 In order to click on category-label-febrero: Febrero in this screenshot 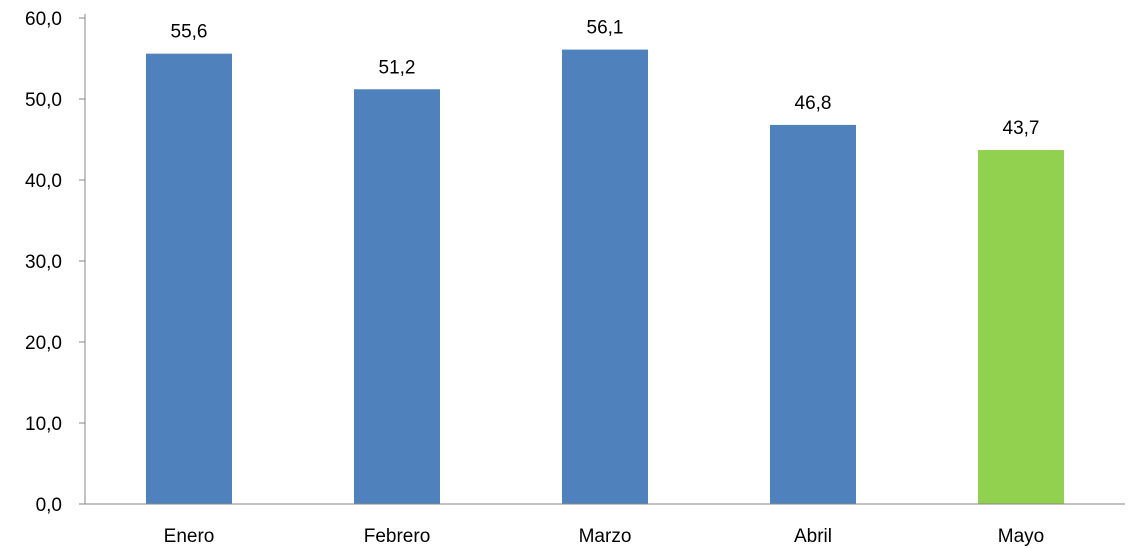, I will do `click(397, 536)`.